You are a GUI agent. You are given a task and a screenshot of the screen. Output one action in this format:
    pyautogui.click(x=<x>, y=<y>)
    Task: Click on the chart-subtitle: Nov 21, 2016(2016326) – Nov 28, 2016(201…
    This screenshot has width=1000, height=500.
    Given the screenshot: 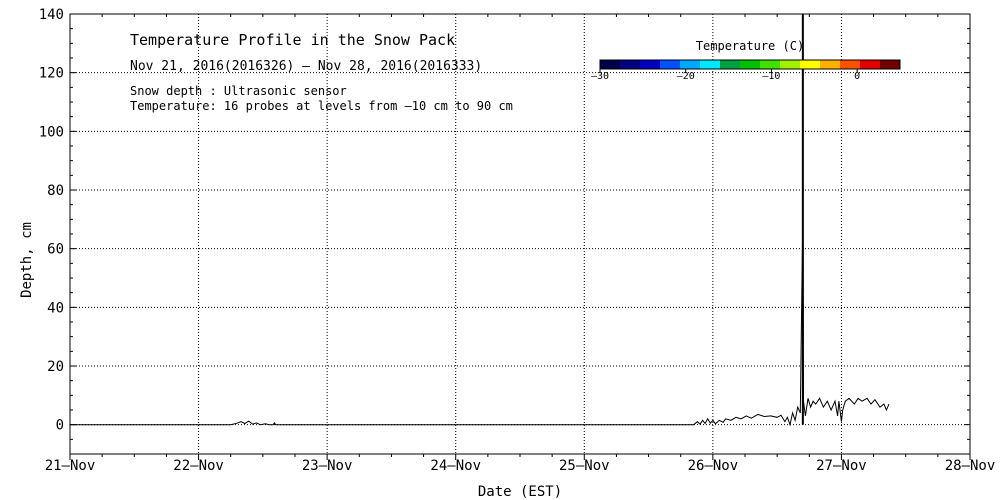 What is the action you would take?
    pyautogui.click(x=306, y=66)
    